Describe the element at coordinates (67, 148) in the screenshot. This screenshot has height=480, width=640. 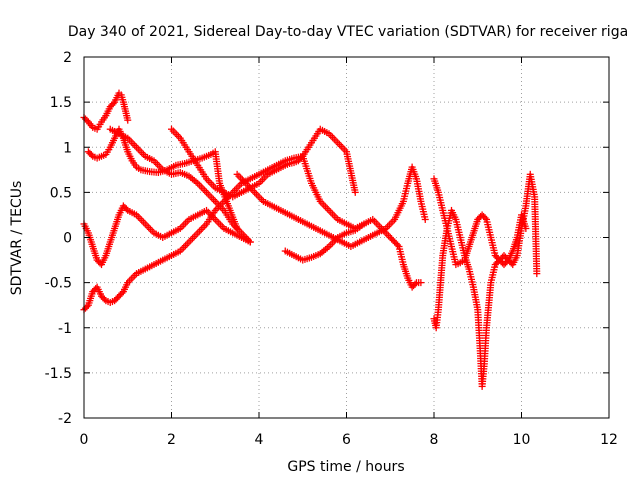
I see `y-tick-label: 1` at that location.